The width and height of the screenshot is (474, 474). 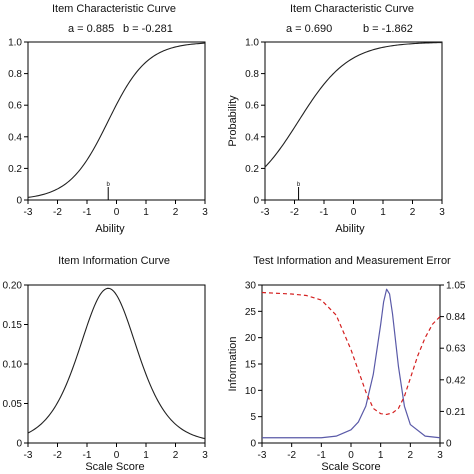 What do you see at coordinates (255, 122) in the screenshot?
I see `panel-icc-2-y-ticks: 0 0.2 0.4 0.6 0.8 1.0` at bounding box center [255, 122].